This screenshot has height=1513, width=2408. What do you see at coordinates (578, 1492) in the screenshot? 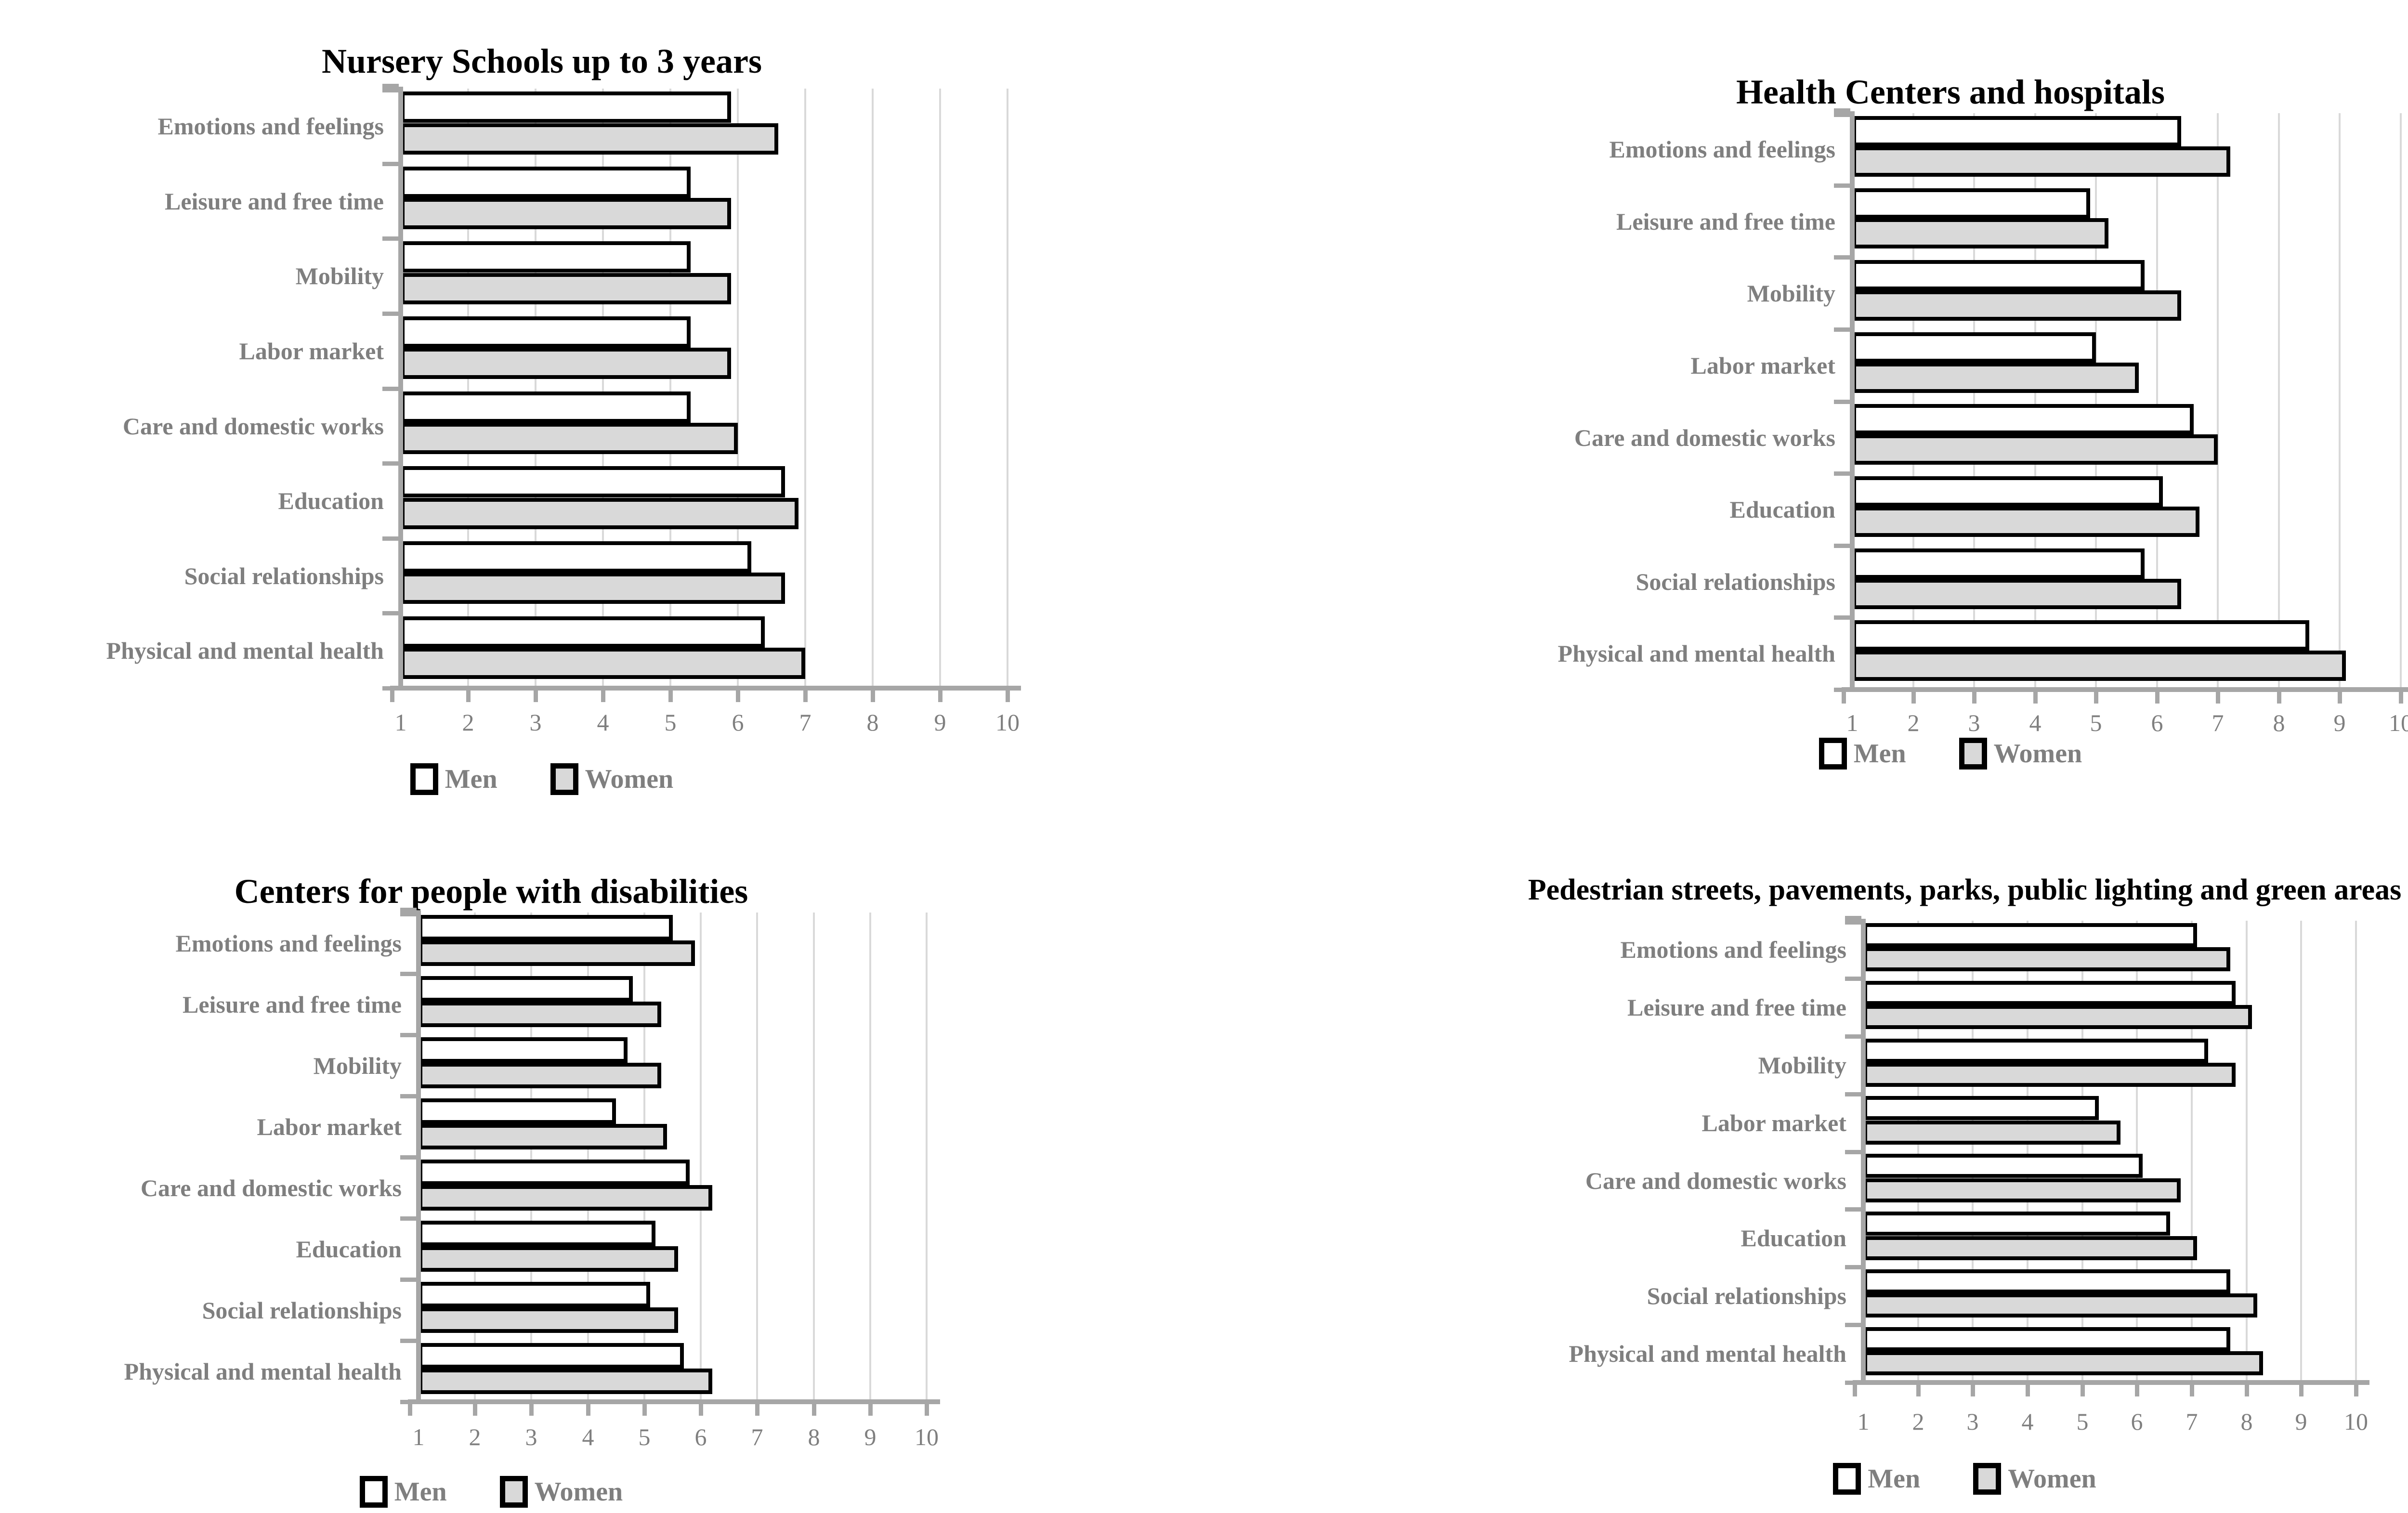
I see `legend-label-women: Women` at bounding box center [578, 1492].